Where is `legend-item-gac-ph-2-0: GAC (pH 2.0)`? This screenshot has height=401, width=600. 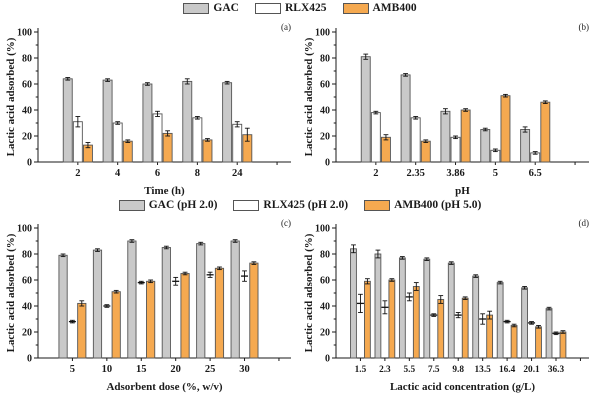
legend-item-gac-ph-2-0: GAC (pH 2.0) is located at coordinates (167, 205).